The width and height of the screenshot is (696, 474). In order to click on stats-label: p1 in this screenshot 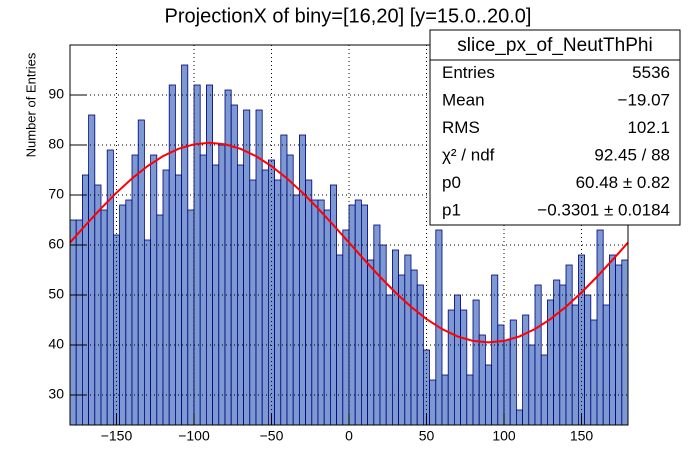, I will do `click(451, 210)`.